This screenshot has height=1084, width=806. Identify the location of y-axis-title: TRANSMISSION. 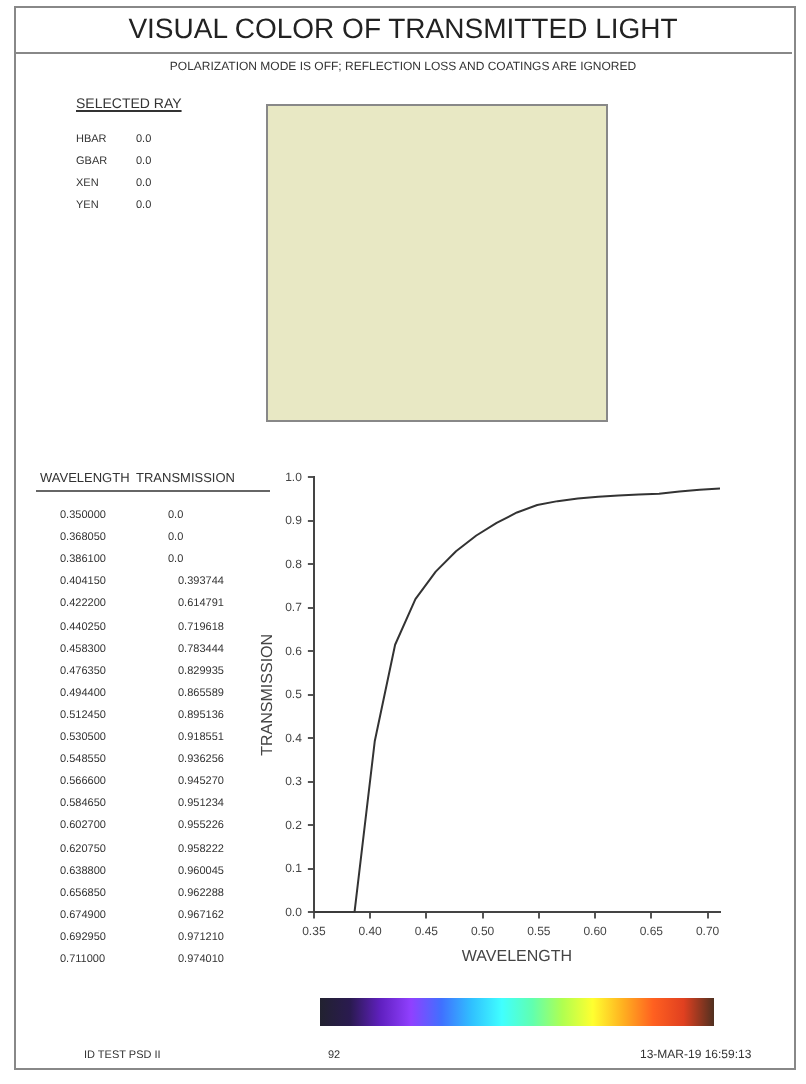
(267, 694).